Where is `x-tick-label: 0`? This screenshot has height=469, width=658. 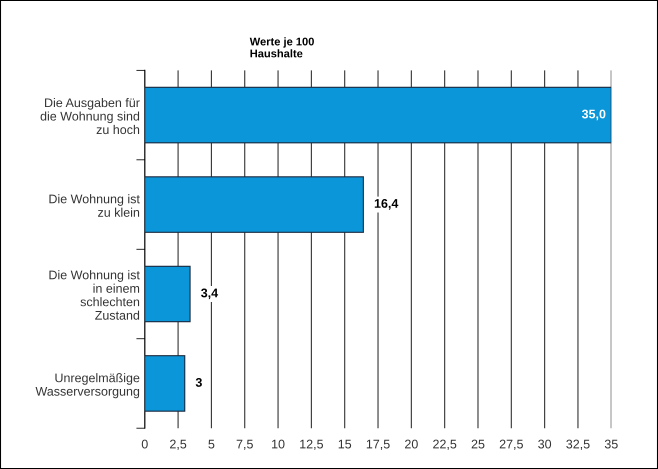
x-tick-label: 0 is located at coordinates (145, 444).